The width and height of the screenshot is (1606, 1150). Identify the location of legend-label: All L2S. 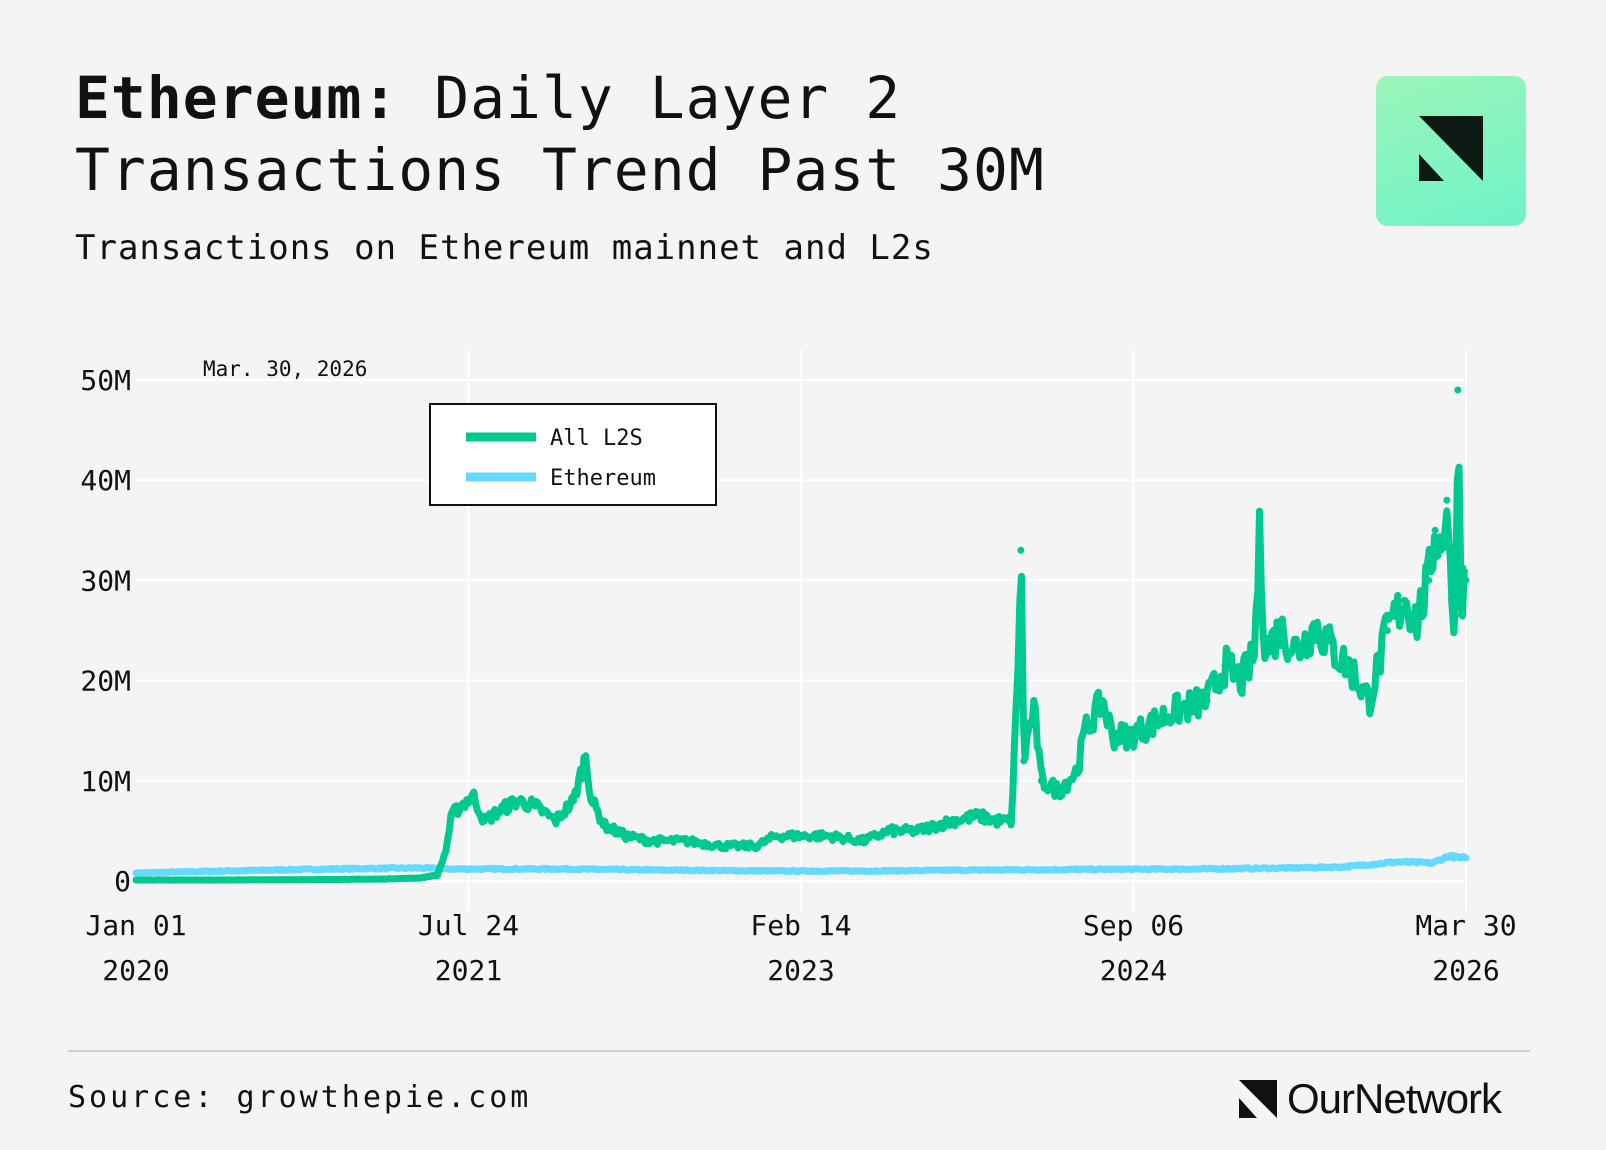
(596, 438).